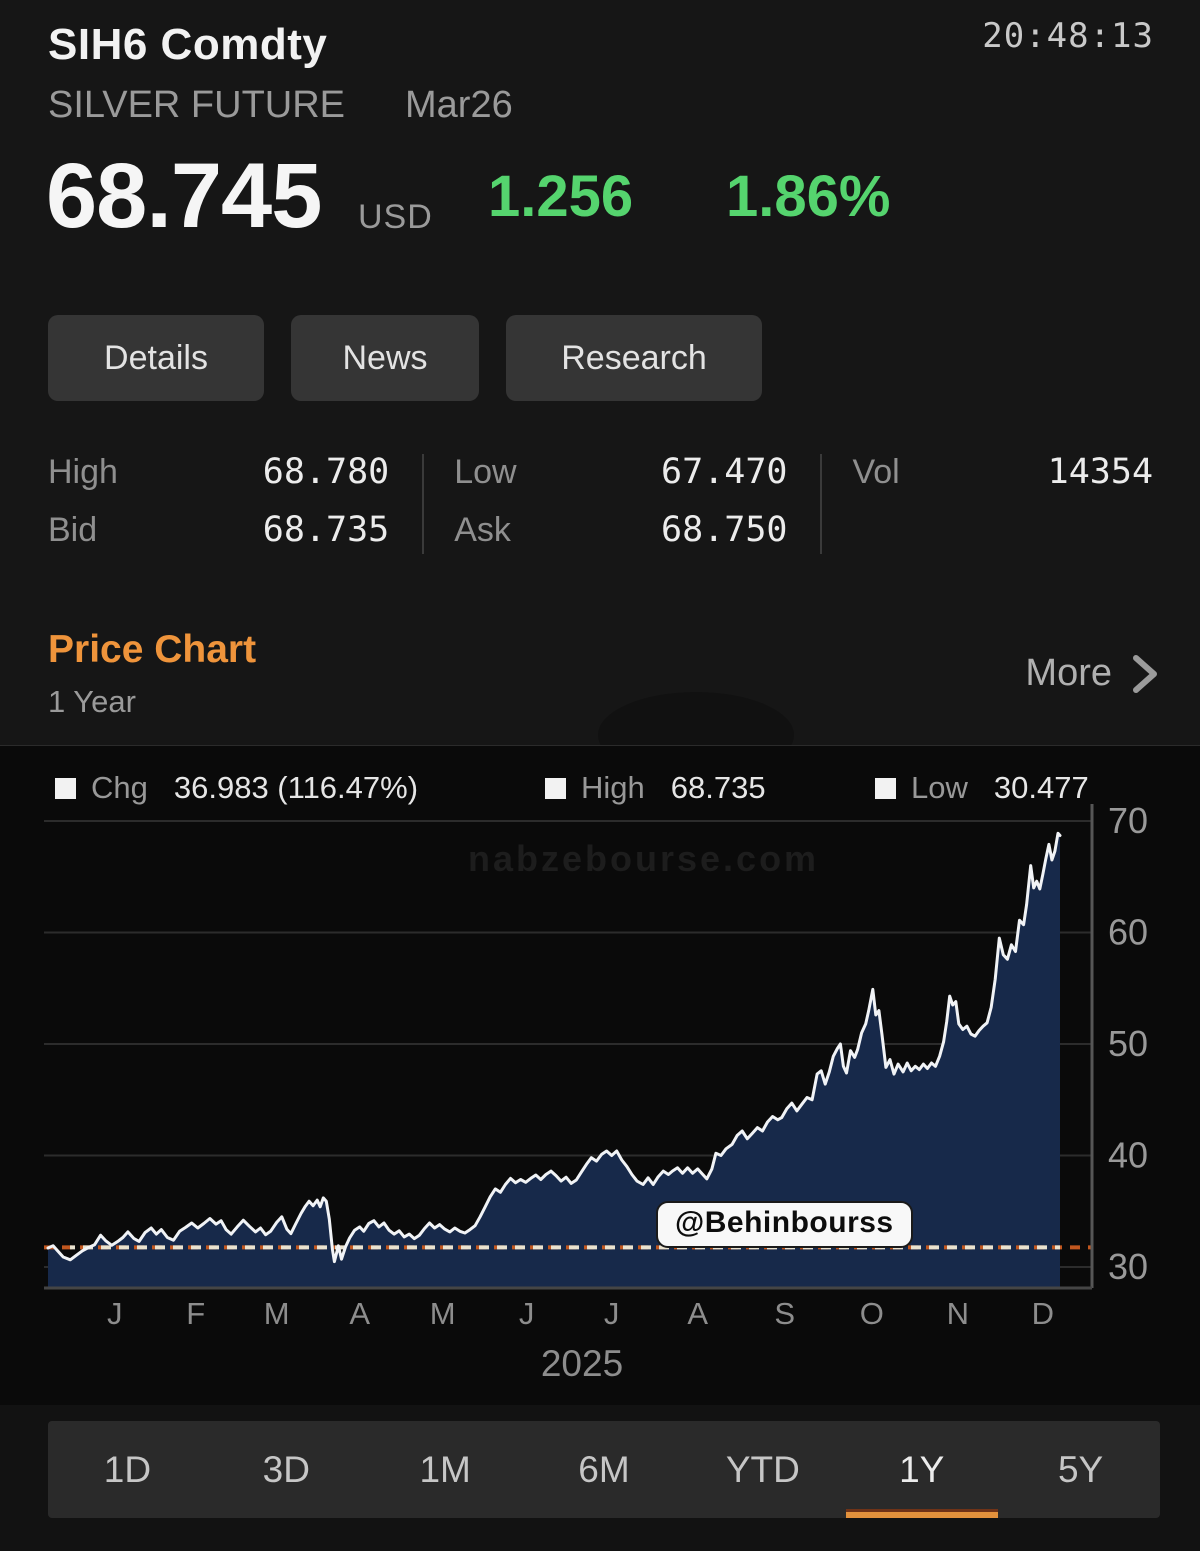  What do you see at coordinates (195, 1313) in the screenshot?
I see `x-tick-label: F` at bounding box center [195, 1313].